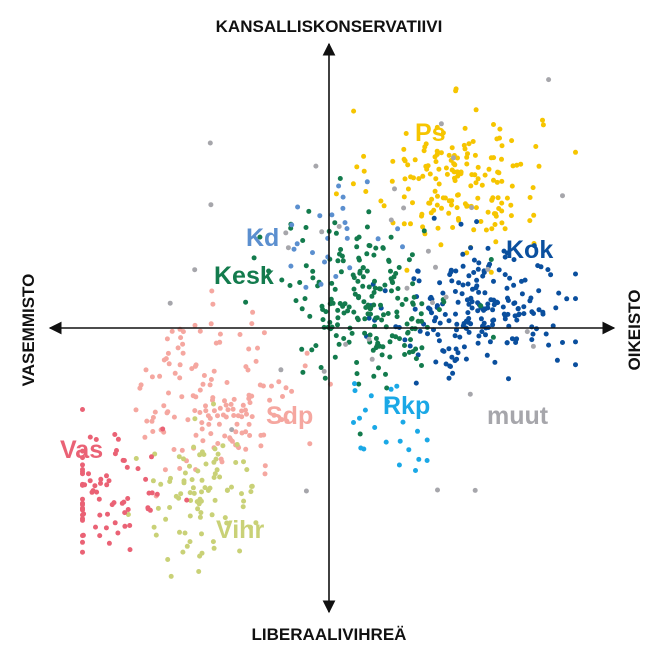 Image resolution: width=658 pixels, height=658 pixels. What do you see at coordinates (365, 410) in the screenshot?
I see `data-point-rkp` at bounding box center [365, 410].